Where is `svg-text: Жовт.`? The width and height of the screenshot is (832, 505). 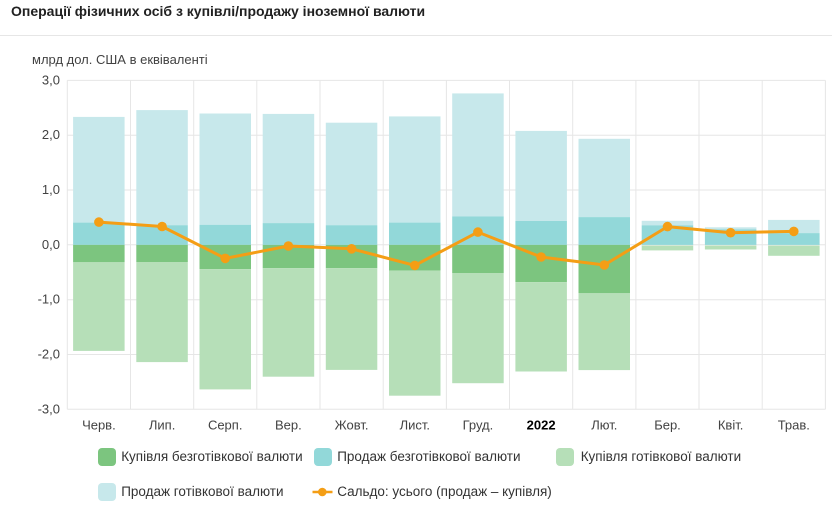
svg-text: Жовт. is located at coordinates (352, 424).